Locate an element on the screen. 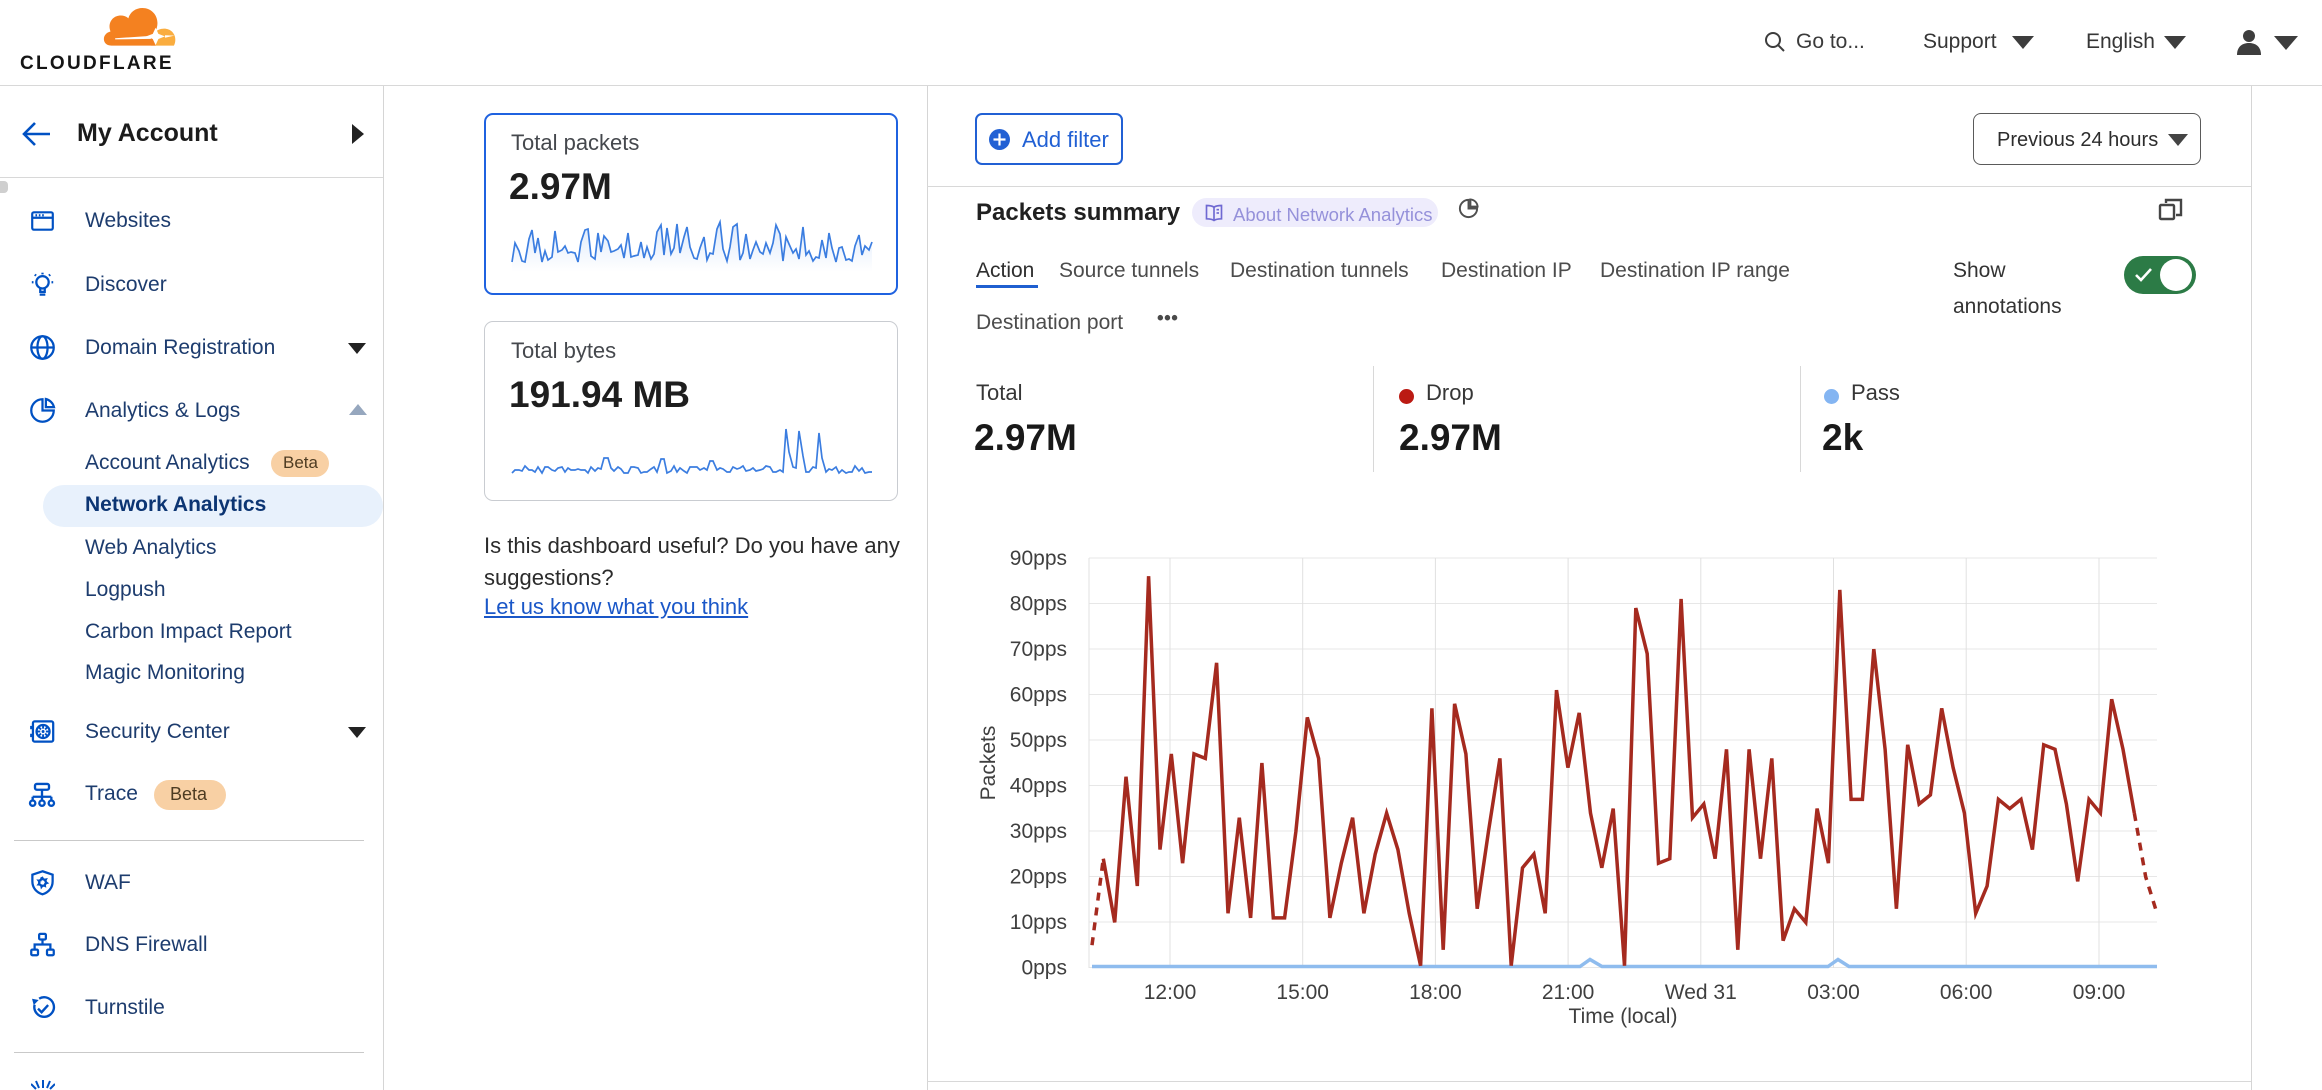  svg-text: 09:00 is located at coordinates (2099, 992).